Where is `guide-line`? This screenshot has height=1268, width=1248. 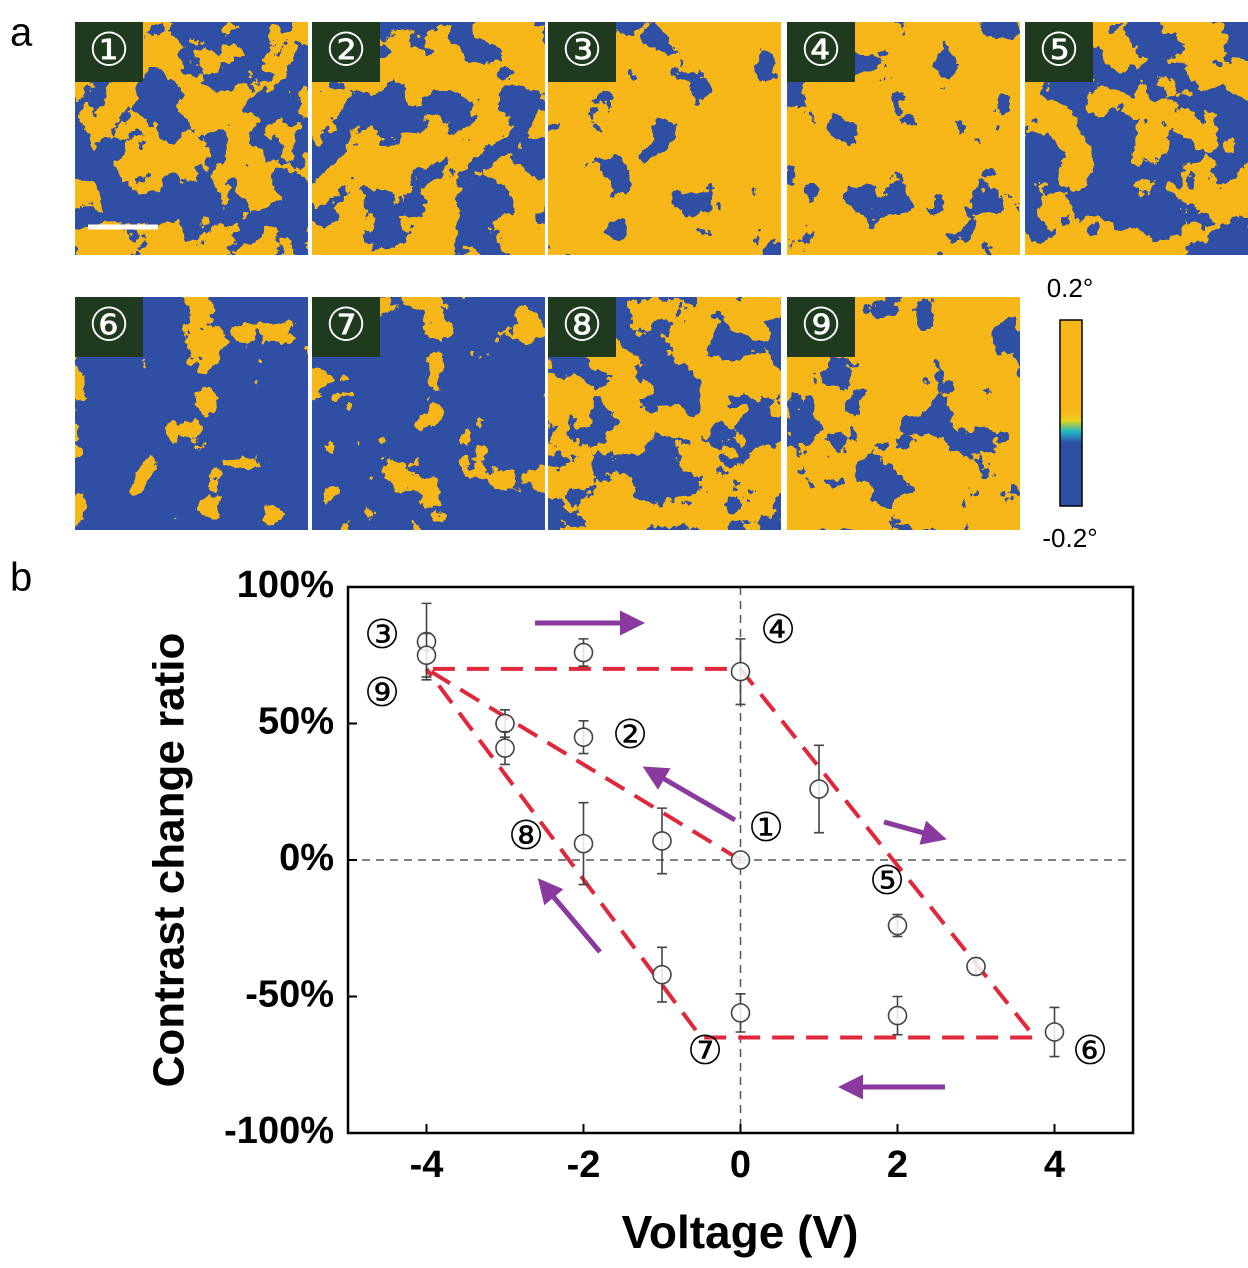
guide-line is located at coordinates (729, 853).